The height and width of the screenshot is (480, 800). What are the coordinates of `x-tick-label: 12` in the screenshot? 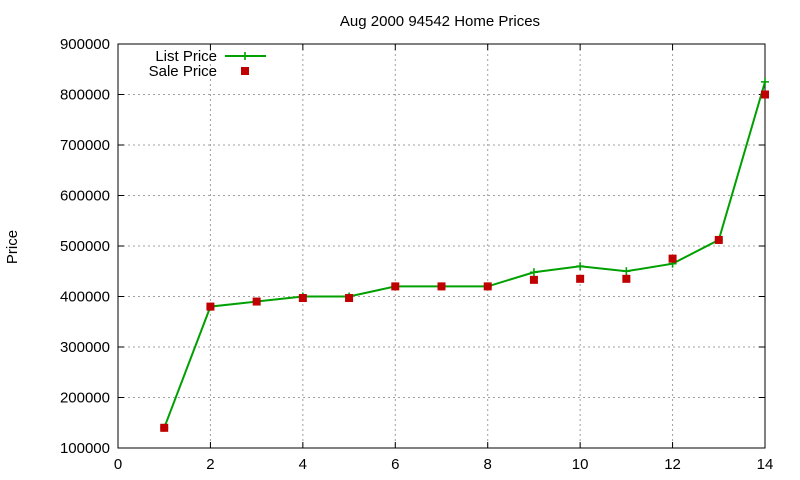 It's located at (672, 464).